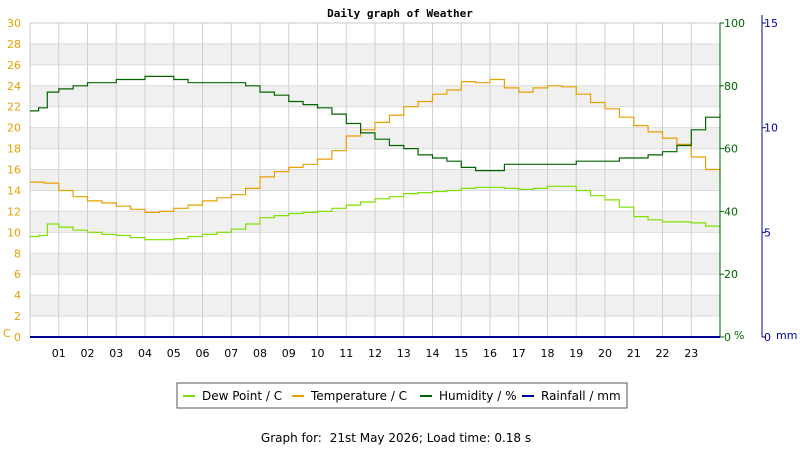 The width and height of the screenshot is (800, 450). I want to click on right-tick-label-mm: 5, so click(767, 232).